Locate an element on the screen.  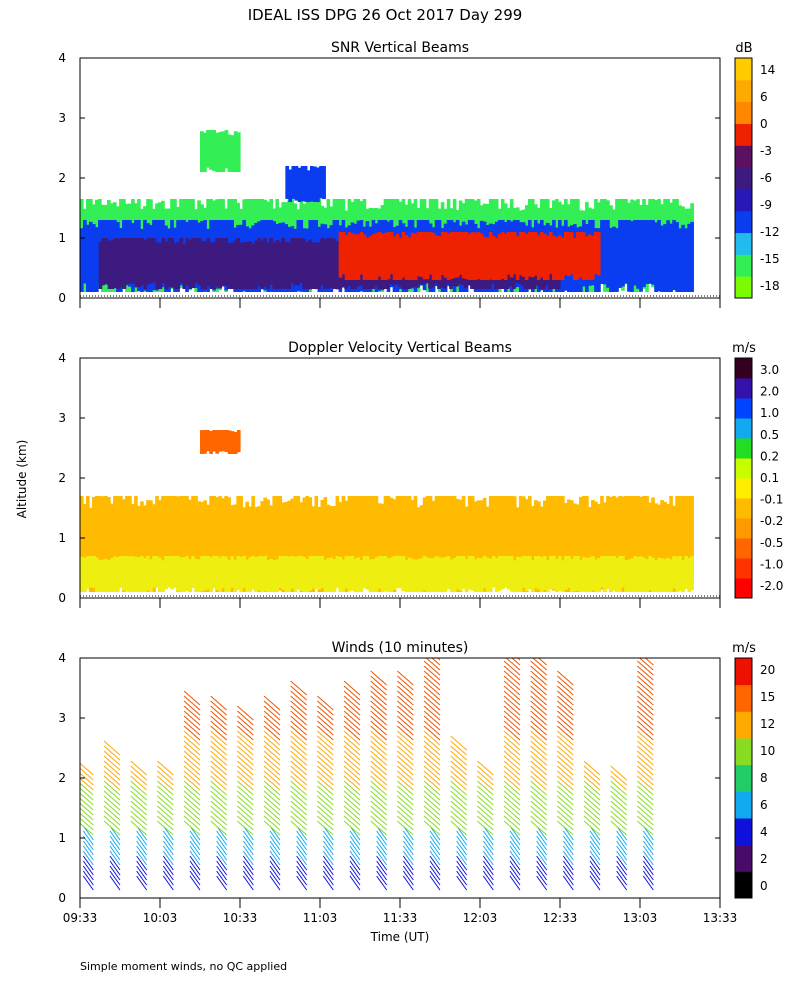
colorbar-label: -6 is located at coordinates (766, 178).